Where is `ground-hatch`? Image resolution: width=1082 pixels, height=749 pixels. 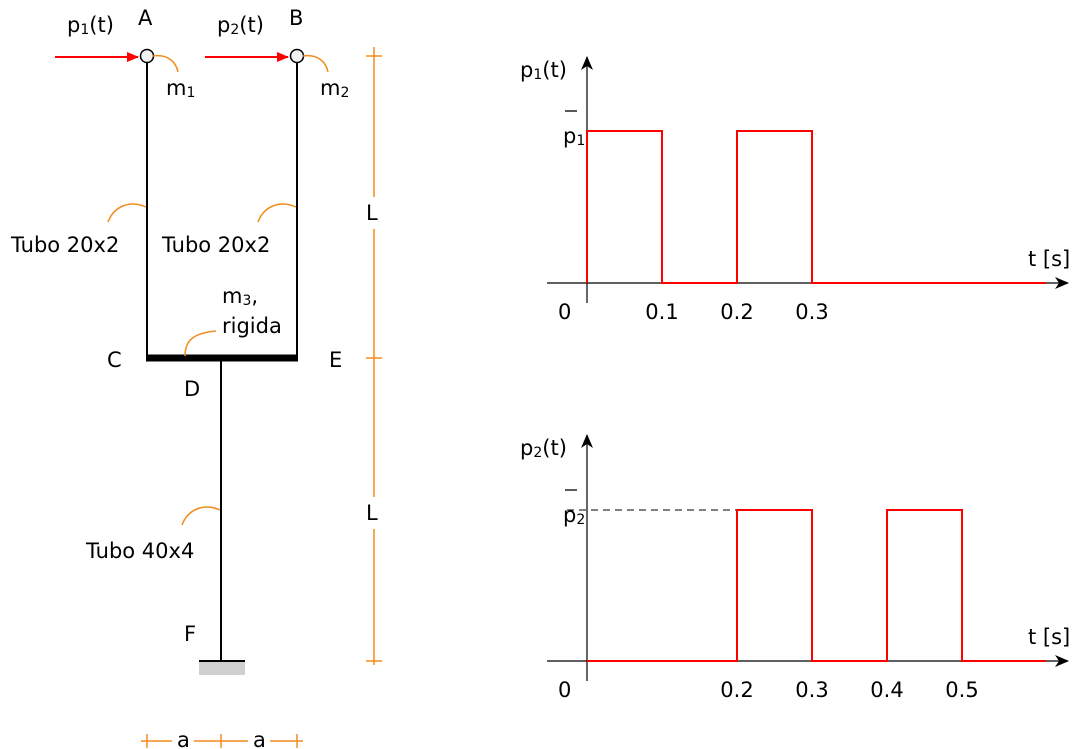 ground-hatch is located at coordinates (222, 668).